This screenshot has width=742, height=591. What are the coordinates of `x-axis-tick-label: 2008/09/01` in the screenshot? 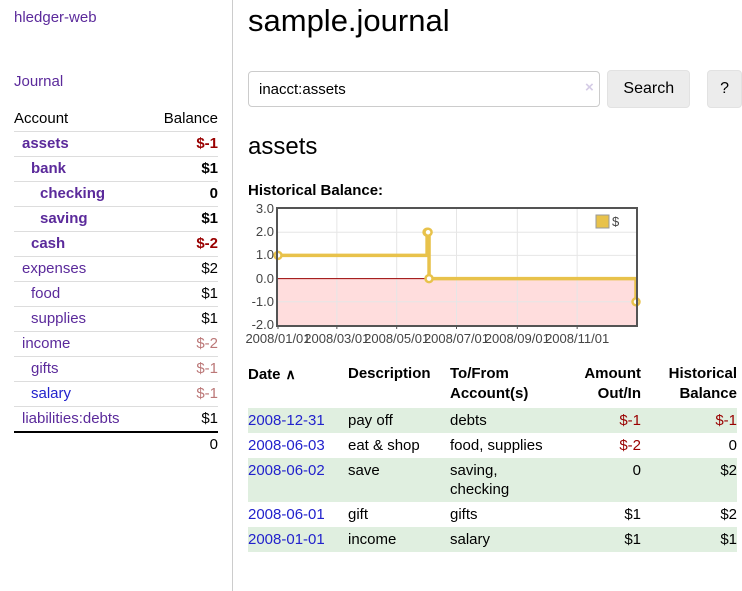 It's located at (517, 338).